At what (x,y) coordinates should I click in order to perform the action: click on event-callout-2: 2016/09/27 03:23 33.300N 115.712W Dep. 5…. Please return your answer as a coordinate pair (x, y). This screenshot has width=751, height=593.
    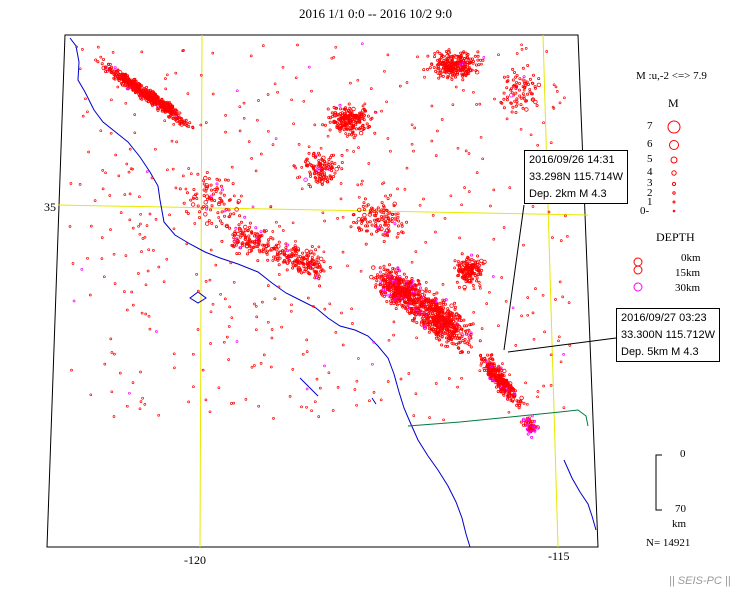
    Looking at the image, I should click on (668, 335).